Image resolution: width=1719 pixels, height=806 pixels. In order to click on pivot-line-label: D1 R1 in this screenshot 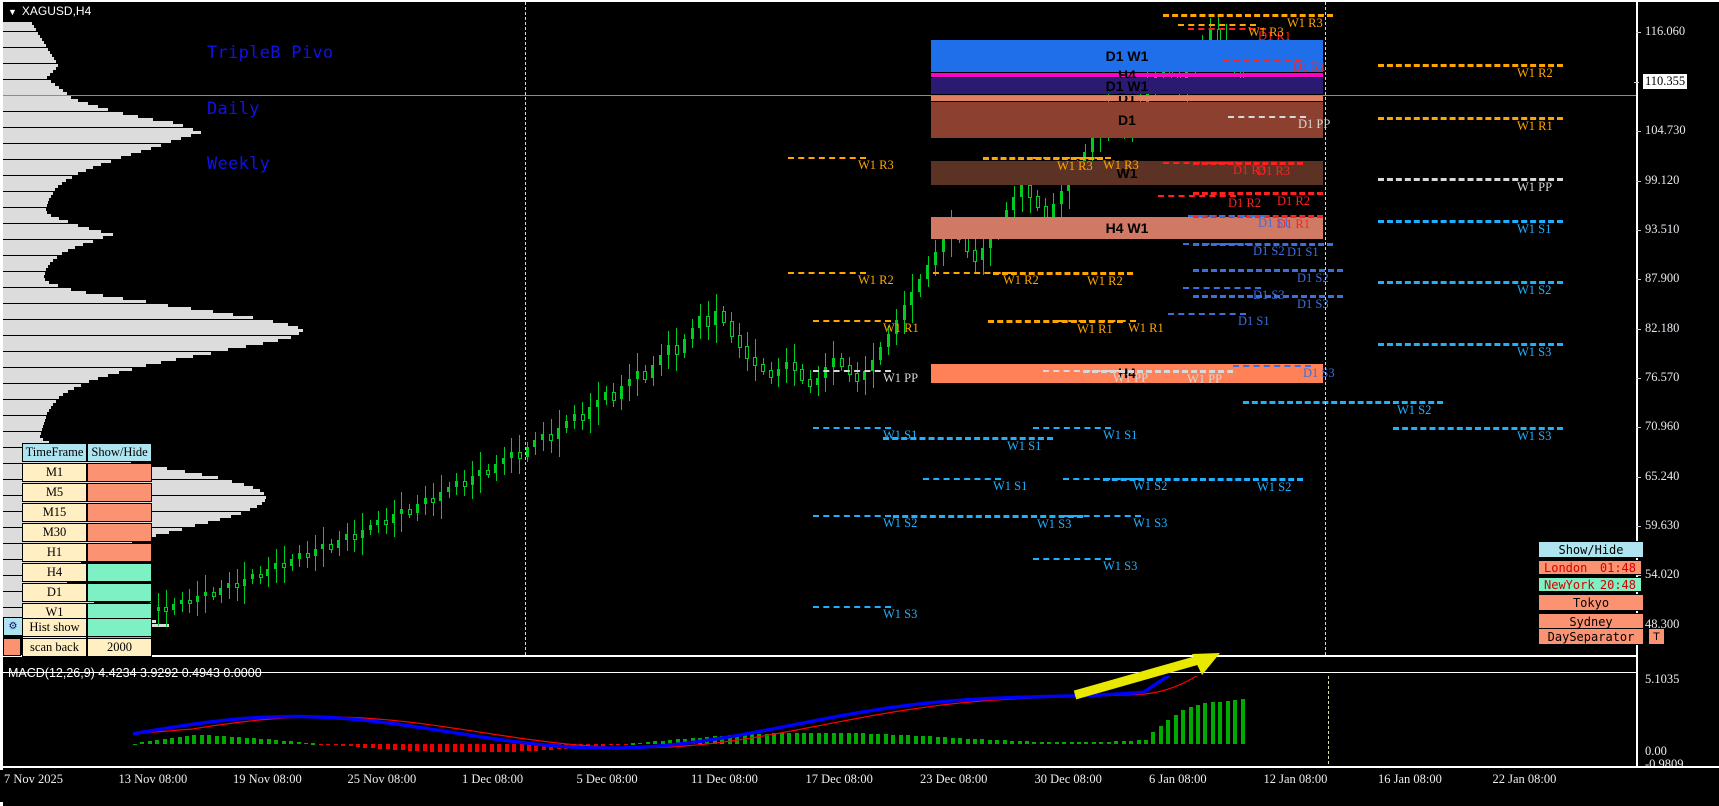, I will do `click(1309, 67)`.